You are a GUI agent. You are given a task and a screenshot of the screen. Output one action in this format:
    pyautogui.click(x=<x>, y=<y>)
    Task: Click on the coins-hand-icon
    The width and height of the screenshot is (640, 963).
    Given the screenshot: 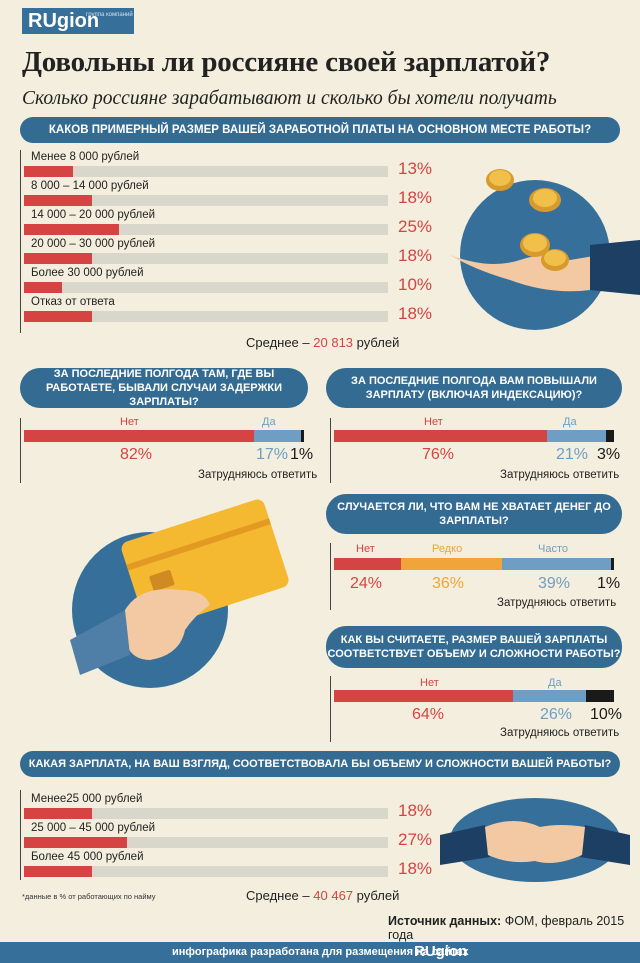 What is the action you would take?
    pyautogui.click(x=545, y=249)
    